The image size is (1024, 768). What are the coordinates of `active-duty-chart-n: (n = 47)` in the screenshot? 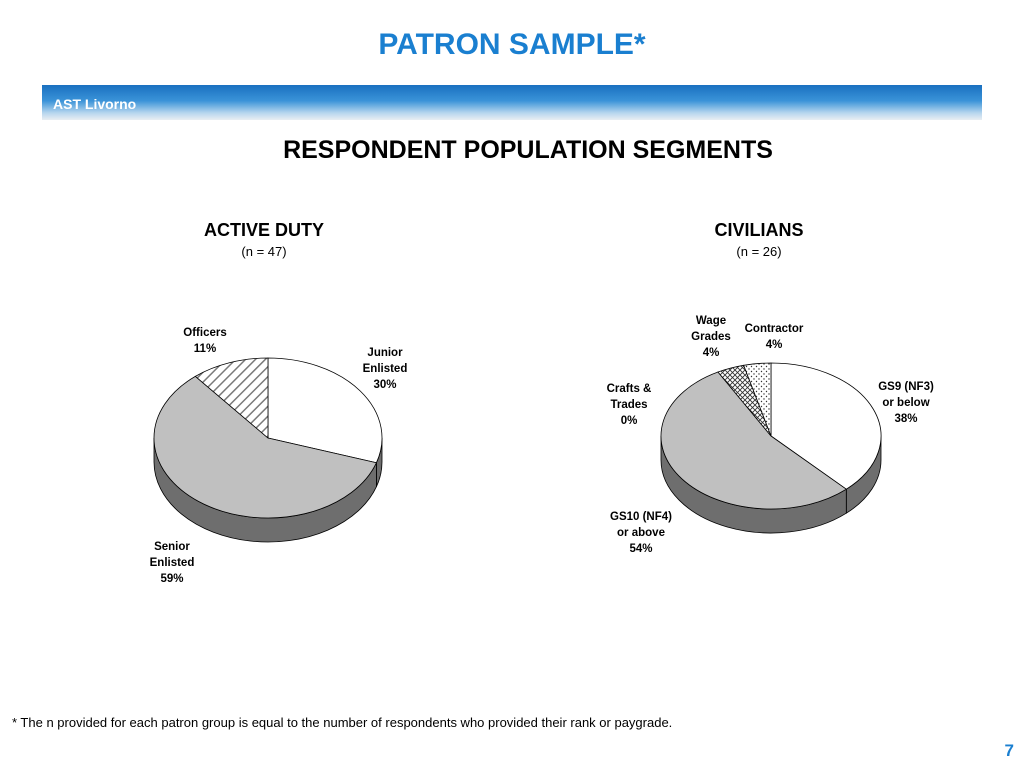 It's located at (264, 251).